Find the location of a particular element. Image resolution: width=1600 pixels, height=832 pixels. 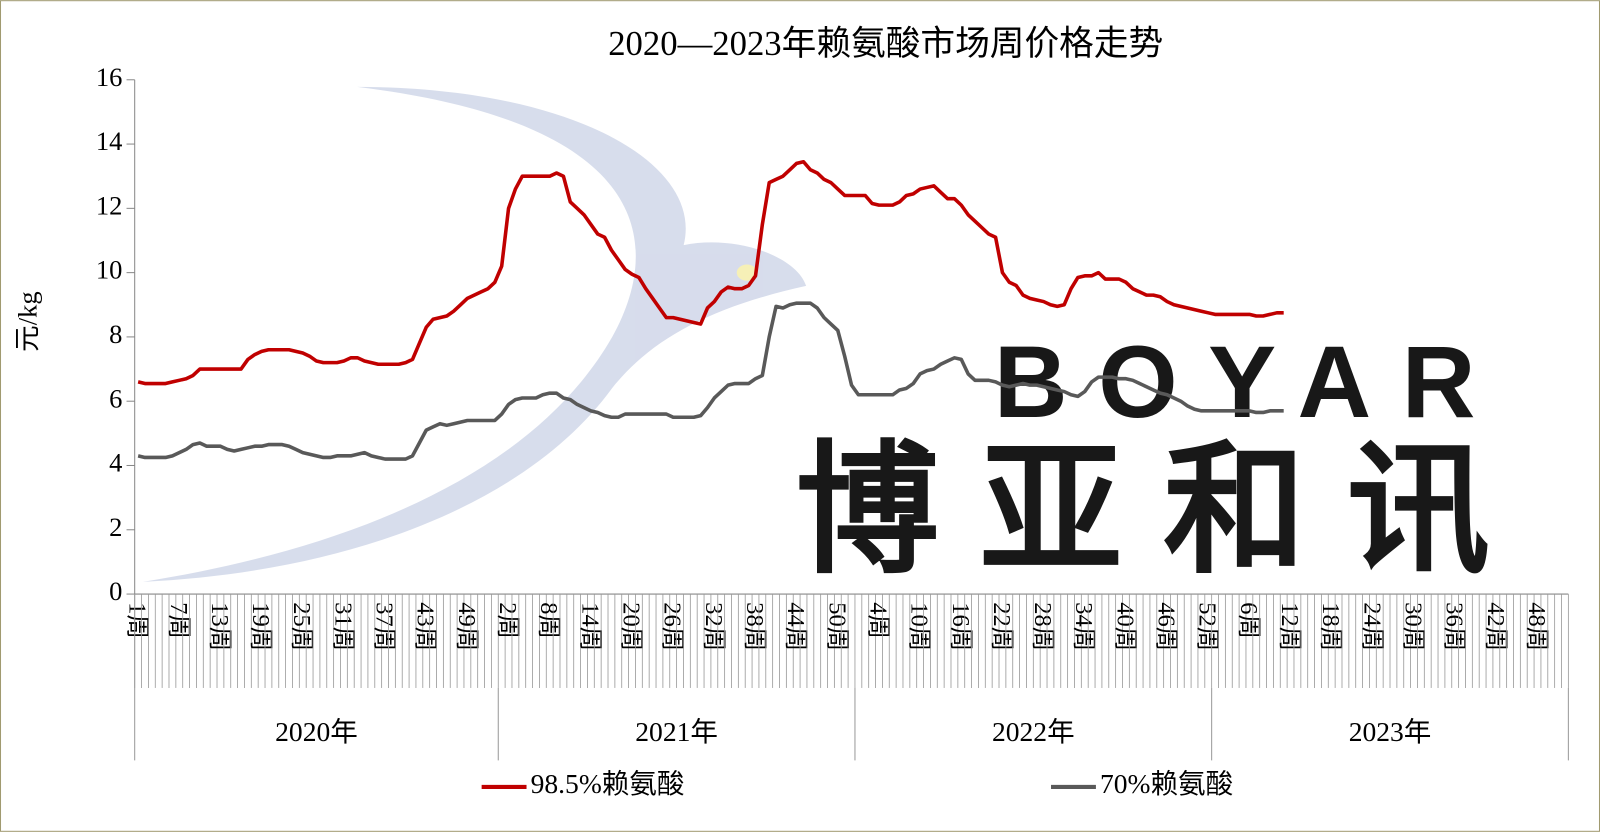

y-tick-label: 16 is located at coordinates (109, 77).